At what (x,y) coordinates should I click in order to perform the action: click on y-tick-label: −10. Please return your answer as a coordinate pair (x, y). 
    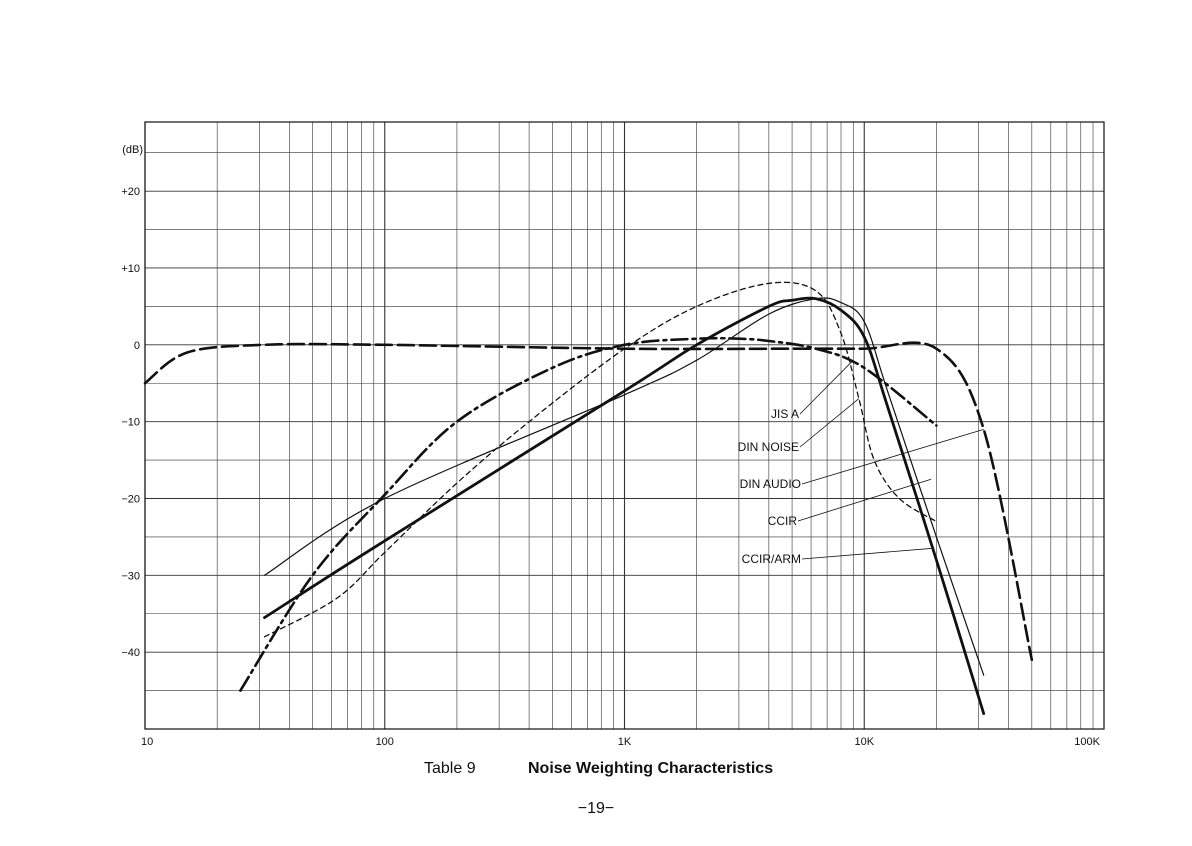
    Looking at the image, I should click on (130, 423).